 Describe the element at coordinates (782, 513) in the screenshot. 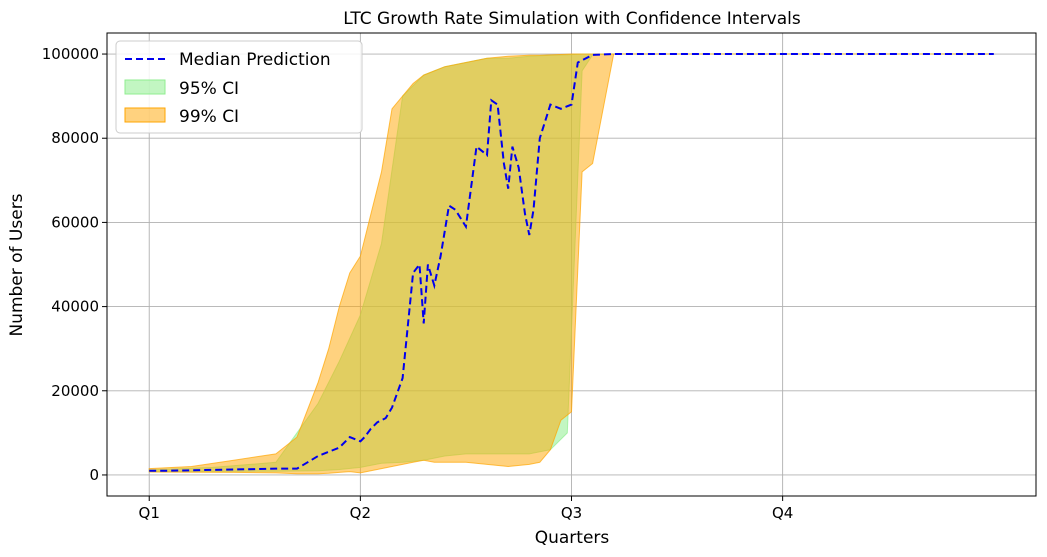

I see `x-tick-label: Q4` at that location.